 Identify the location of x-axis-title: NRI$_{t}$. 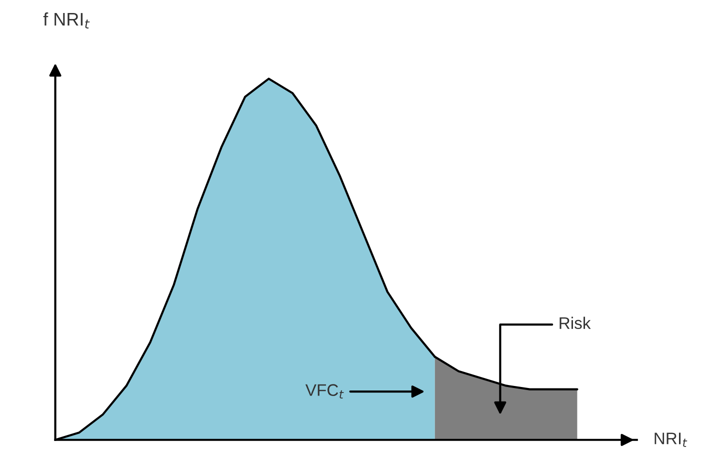
(671, 439).